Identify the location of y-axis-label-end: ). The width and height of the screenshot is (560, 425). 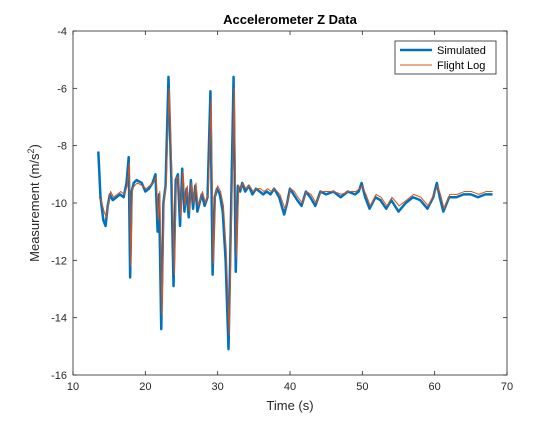
(34, 146).